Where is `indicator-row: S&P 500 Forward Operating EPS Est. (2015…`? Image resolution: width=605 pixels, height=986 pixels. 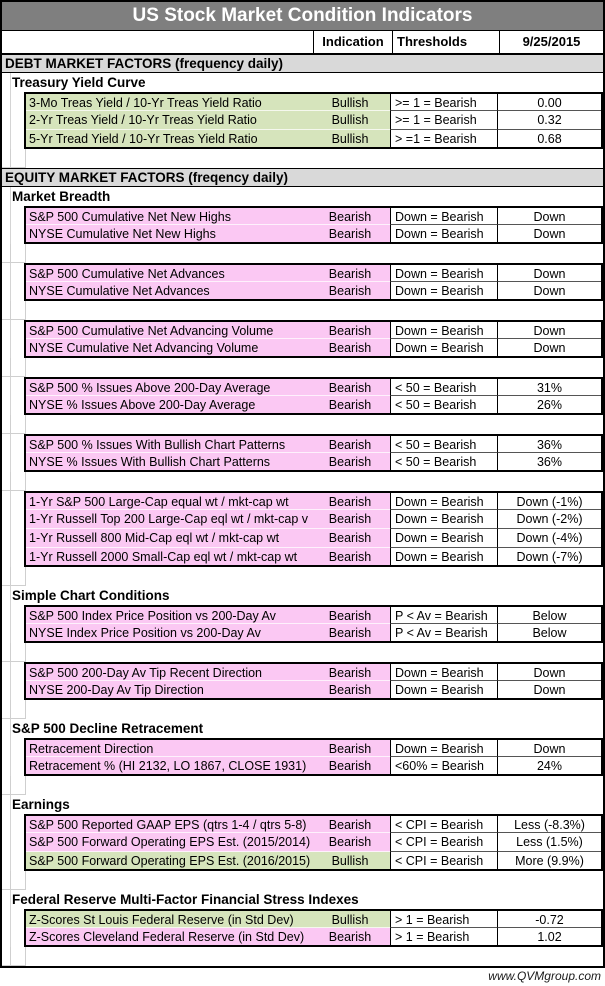 indicator-row: S&P 500 Forward Operating EPS Est. (2015… is located at coordinates (313, 842).